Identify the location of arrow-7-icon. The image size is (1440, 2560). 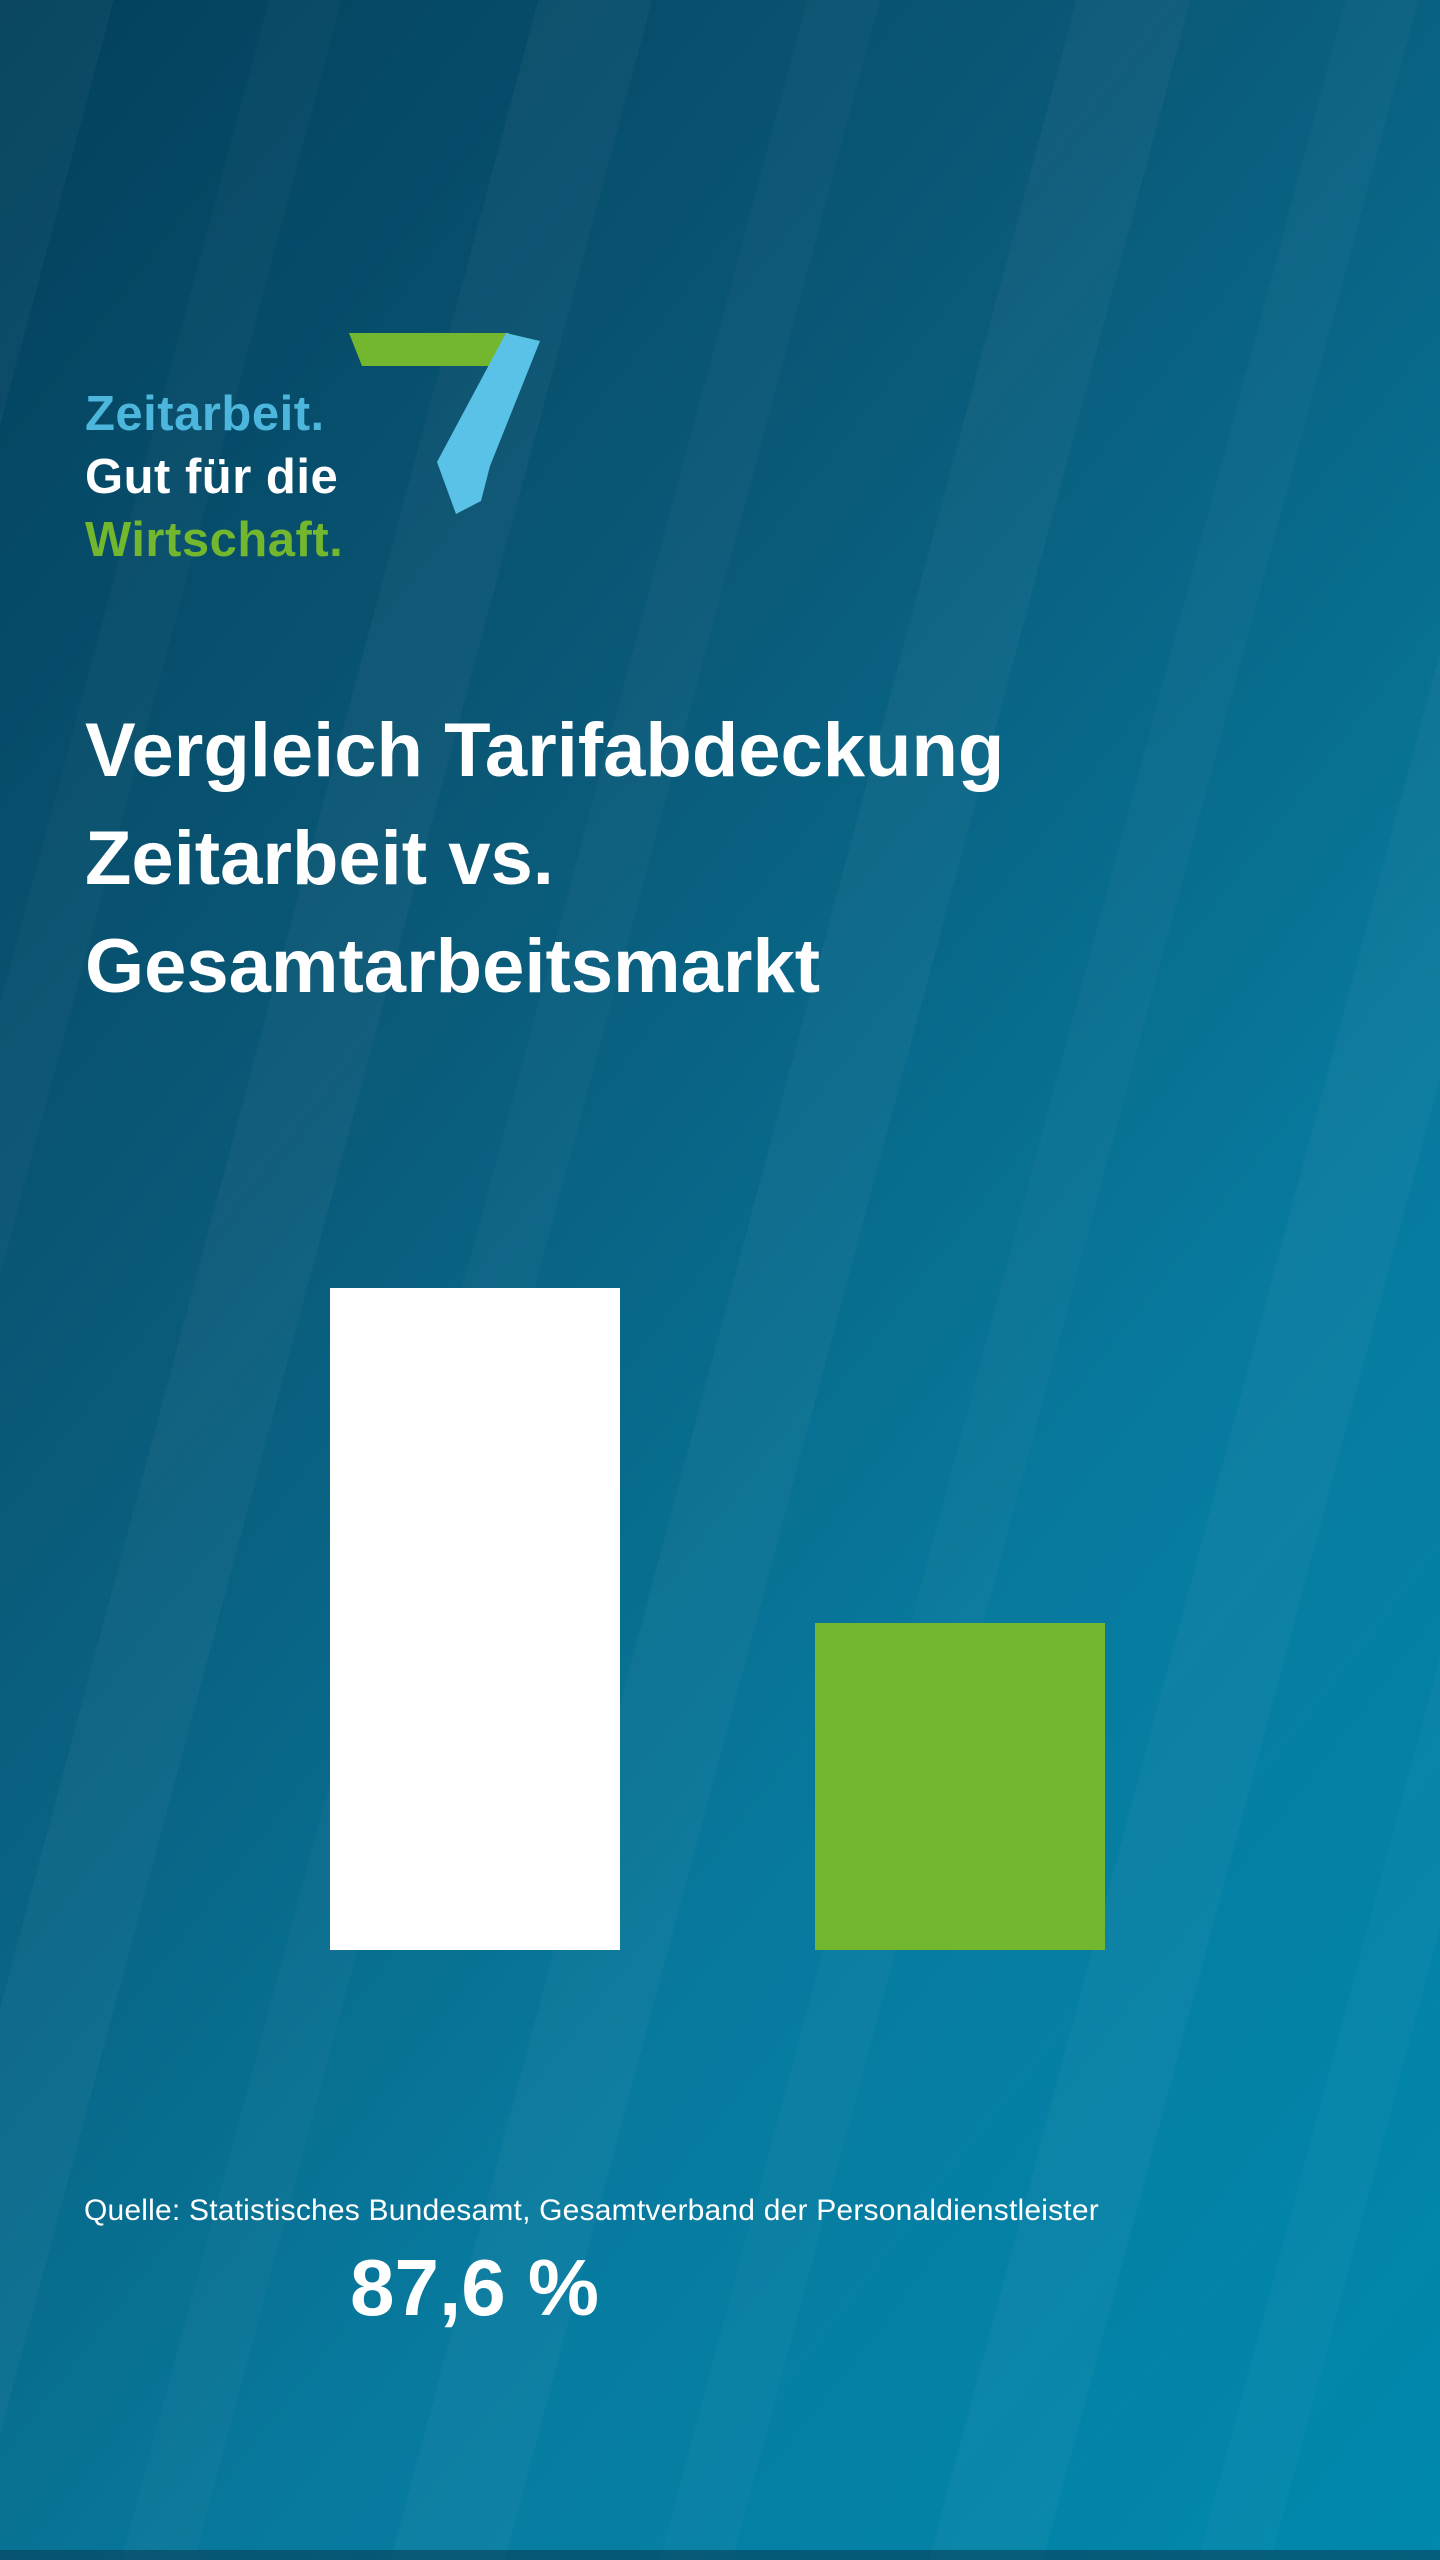
(444, 423).